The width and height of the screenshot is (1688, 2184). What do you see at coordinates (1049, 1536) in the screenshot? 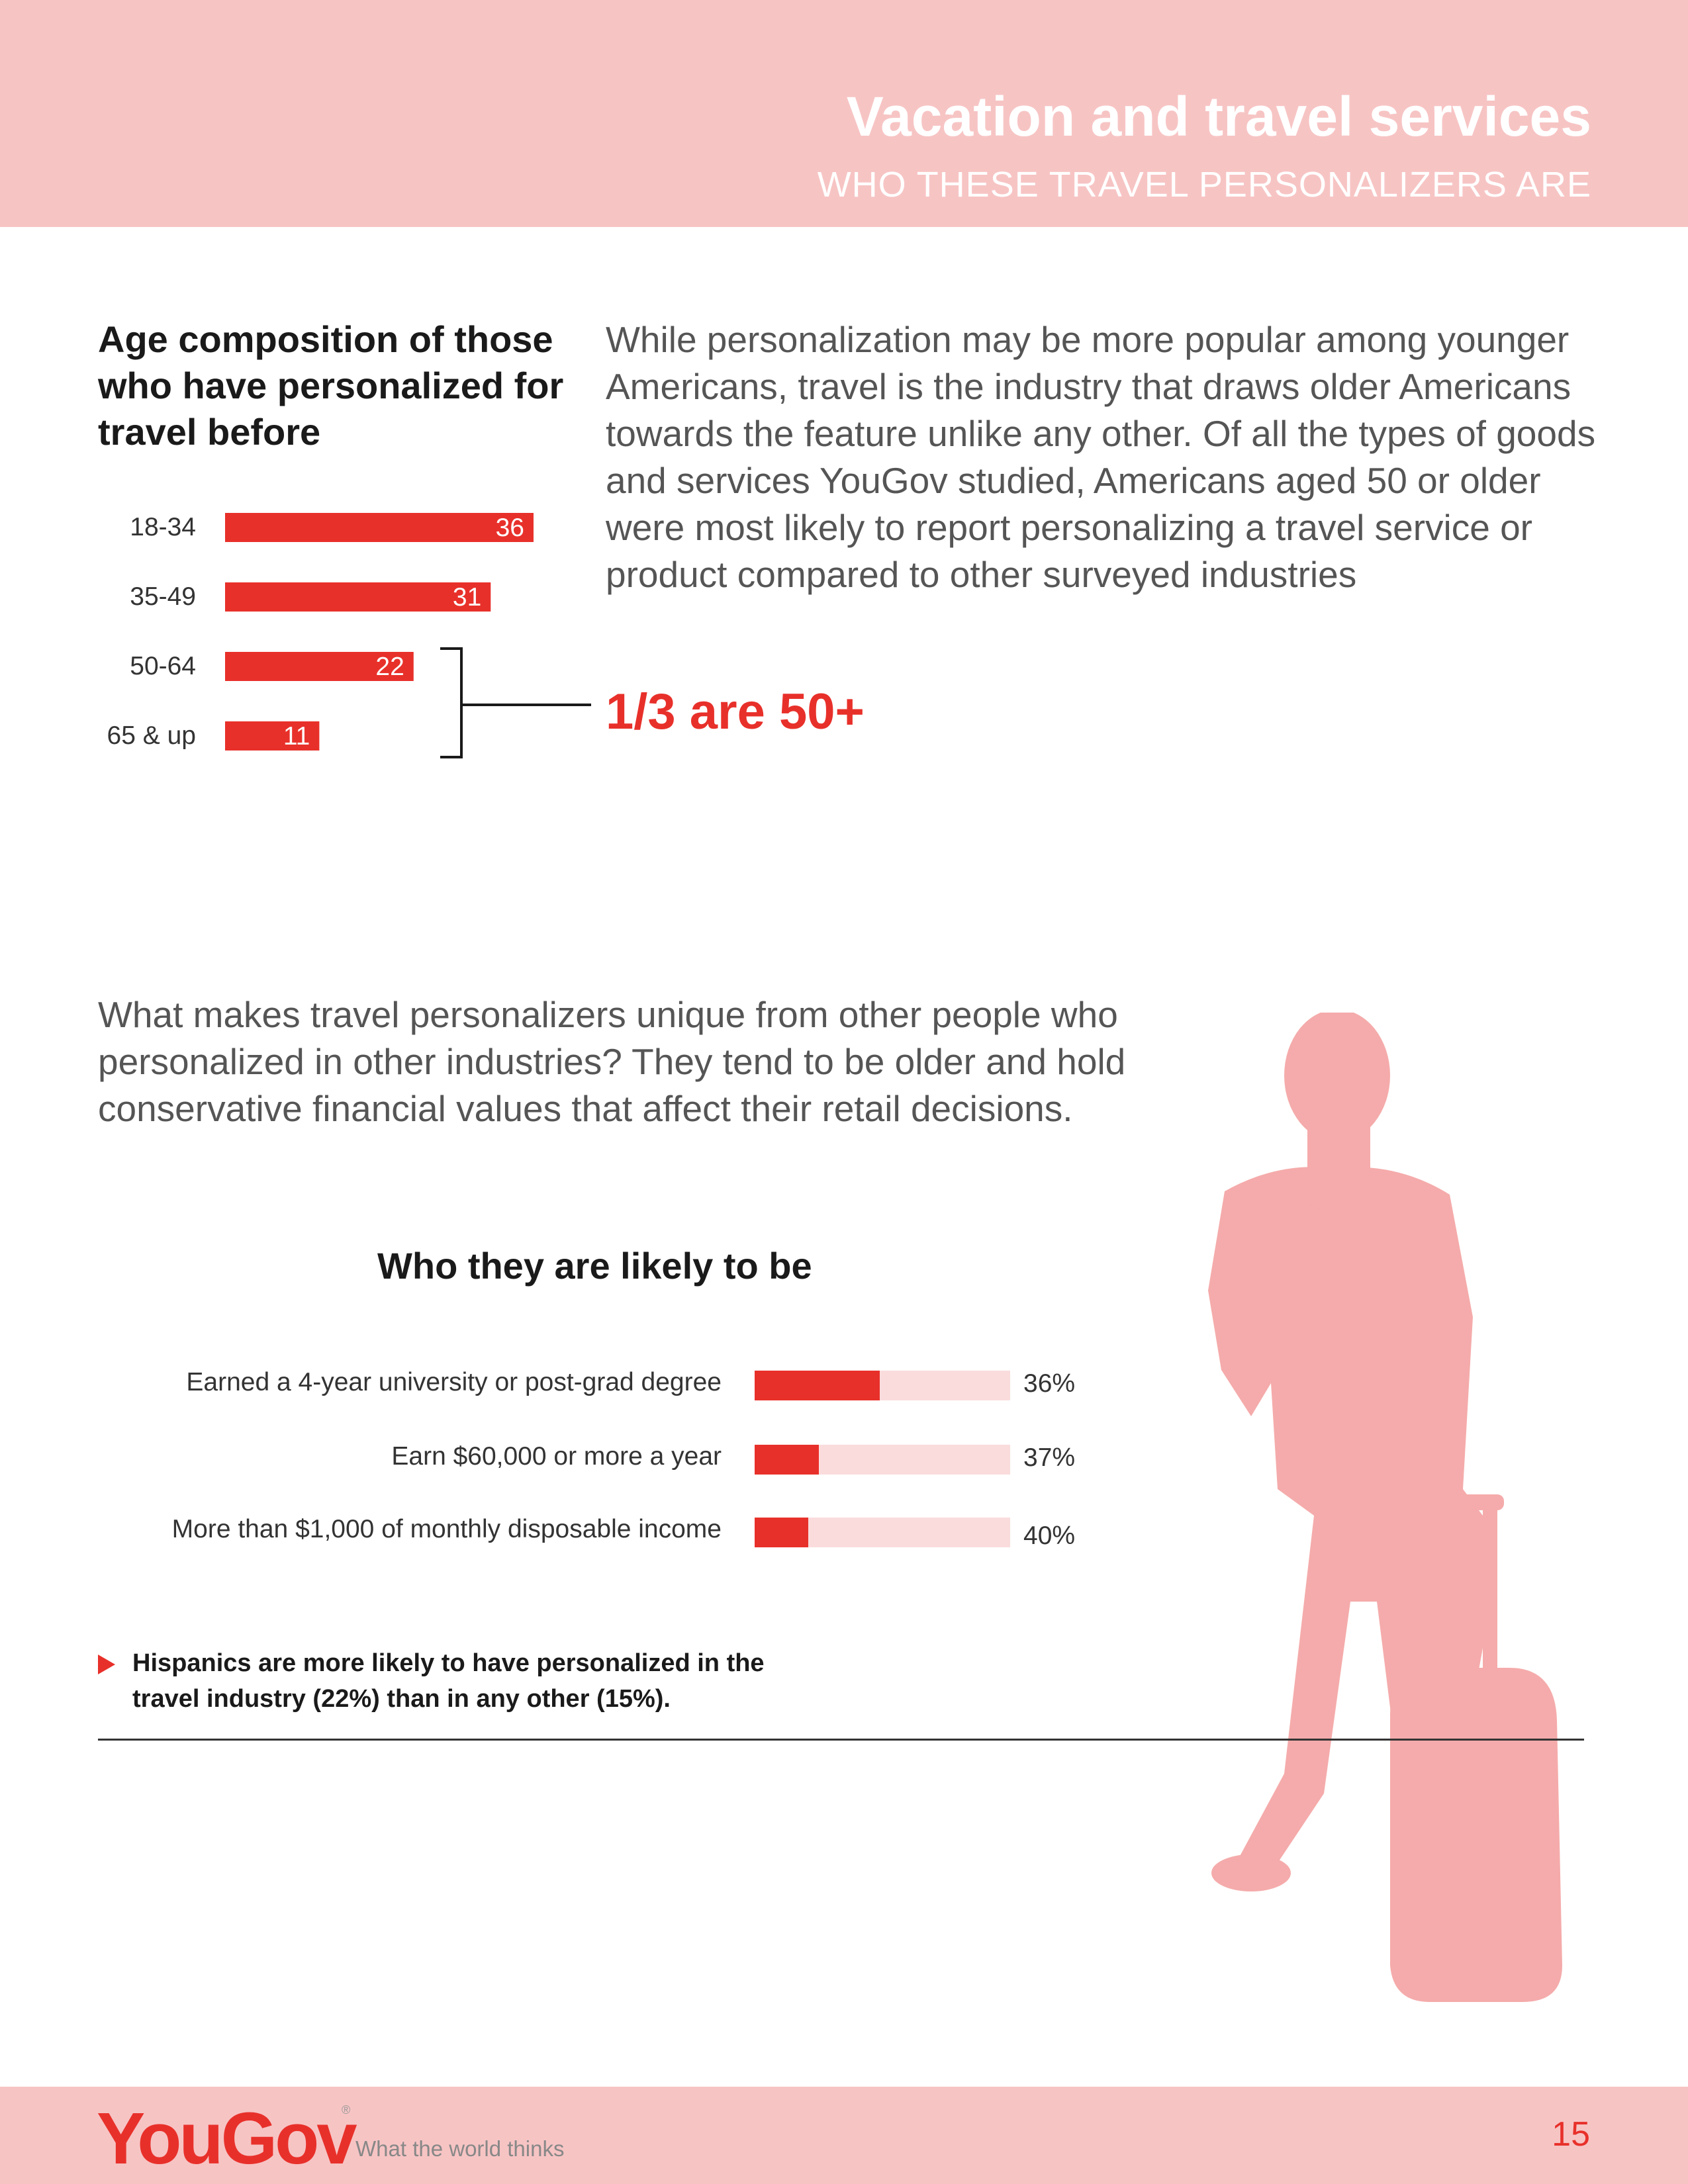
I see `likely-bar-value: 40%` at bounding box center [1049, 1536].